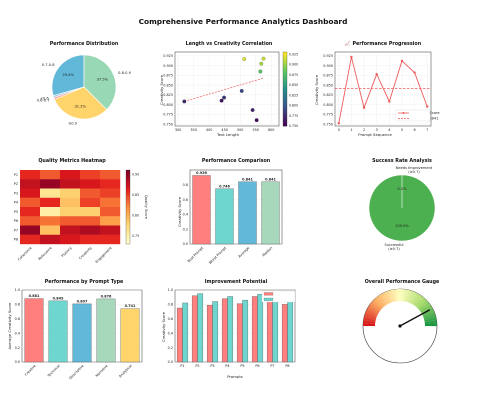 The height and width of the screenshot is (405, 487). What do you see at coordinates (414, 168) in the screenshot?
I see `success-label-needs-improvement-line1: Needs Improvement` at bounding box center [414, 168].